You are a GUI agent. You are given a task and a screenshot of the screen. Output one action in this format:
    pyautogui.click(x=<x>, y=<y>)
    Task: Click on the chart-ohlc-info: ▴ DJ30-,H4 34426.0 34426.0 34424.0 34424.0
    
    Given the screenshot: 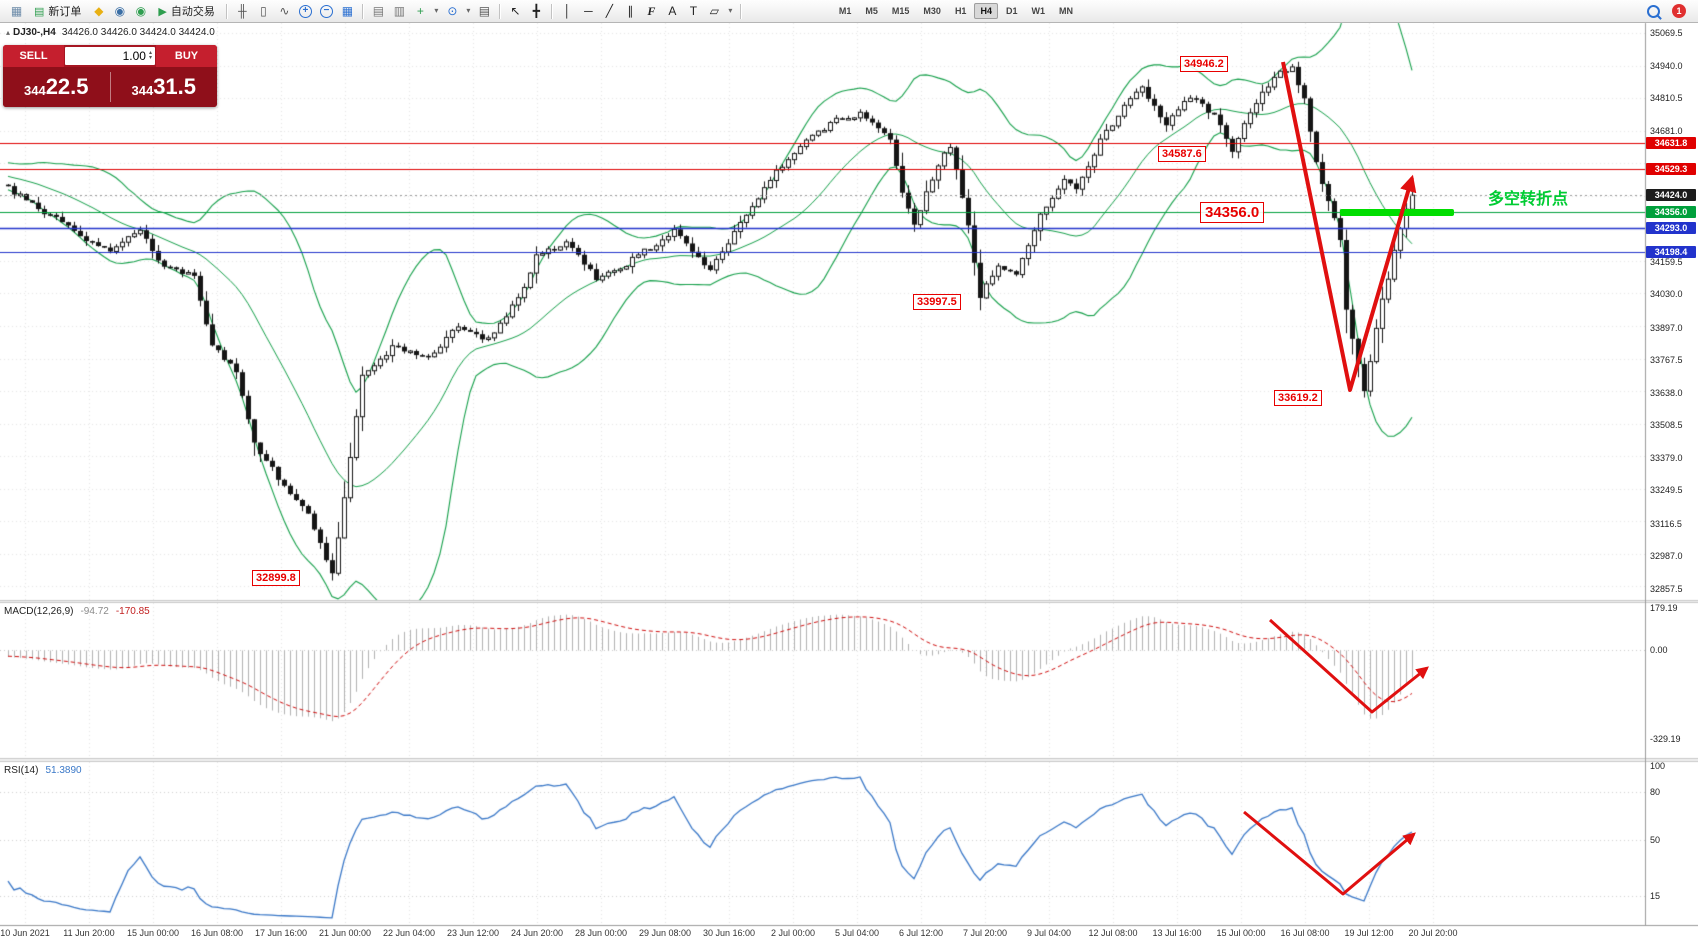 What is the action you would take?
    pyautogui.click(x=110, y=32)
    